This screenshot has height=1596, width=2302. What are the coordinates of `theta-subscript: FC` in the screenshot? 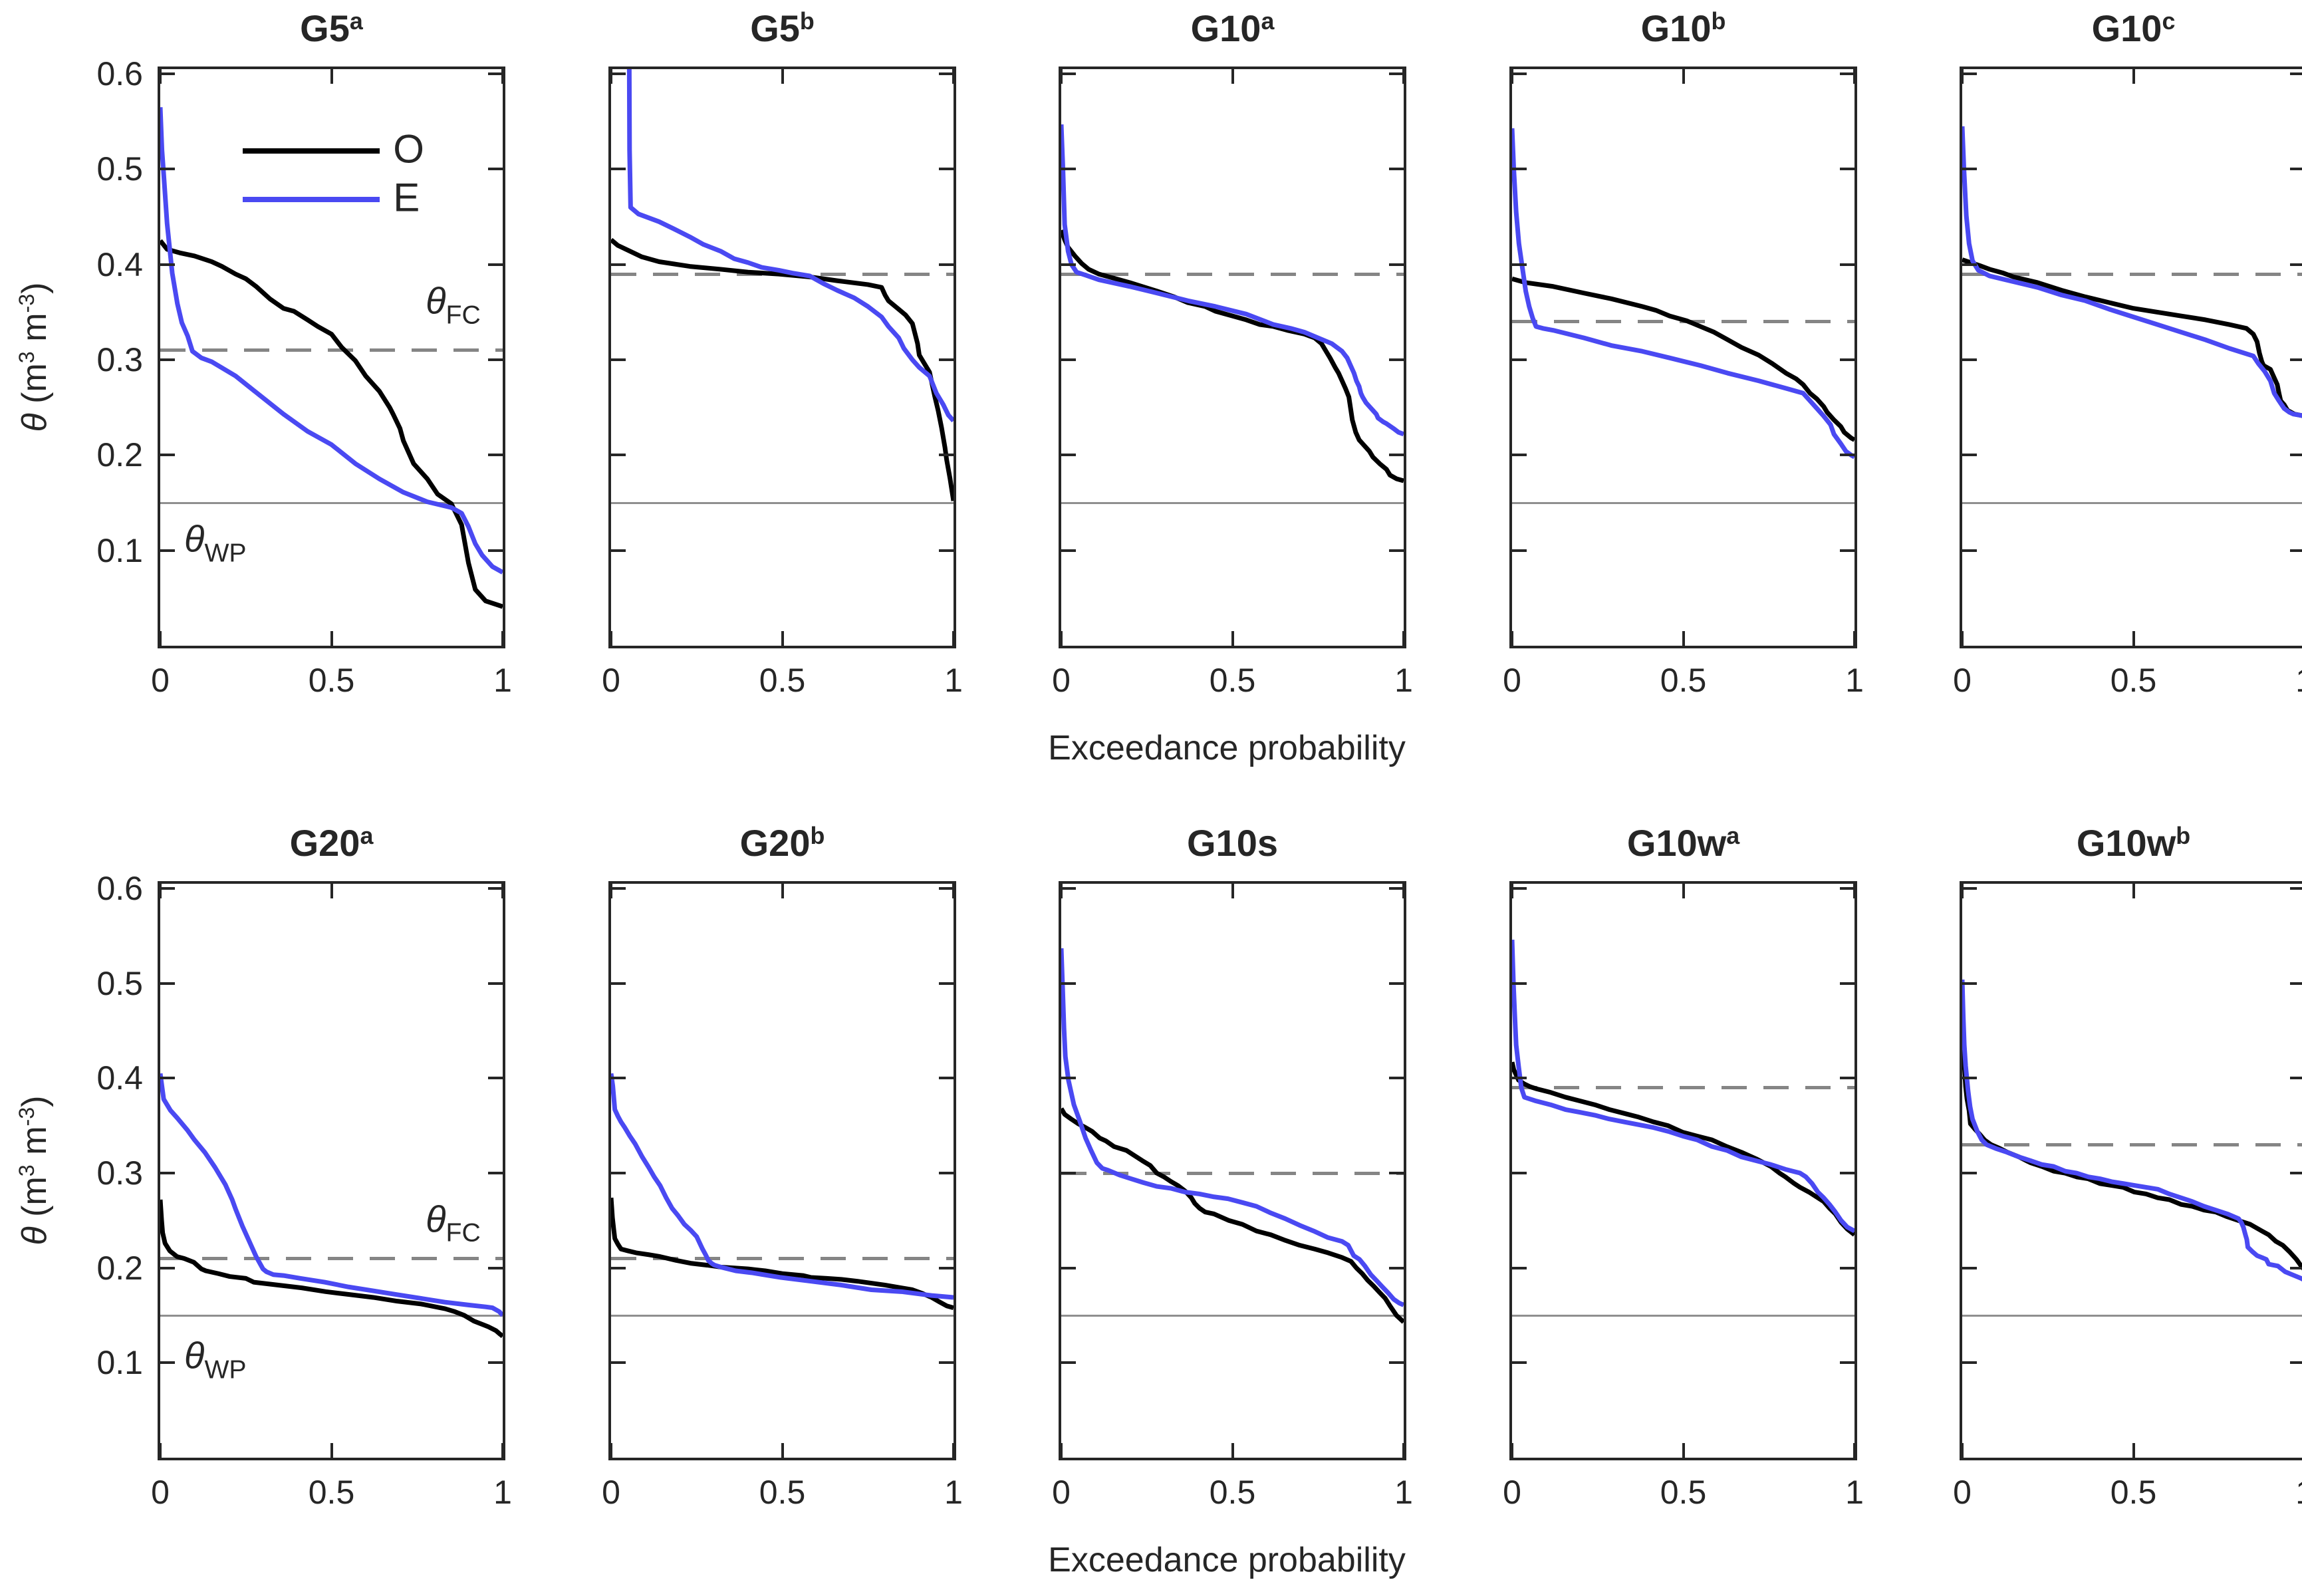 It's located at (463, 1233).